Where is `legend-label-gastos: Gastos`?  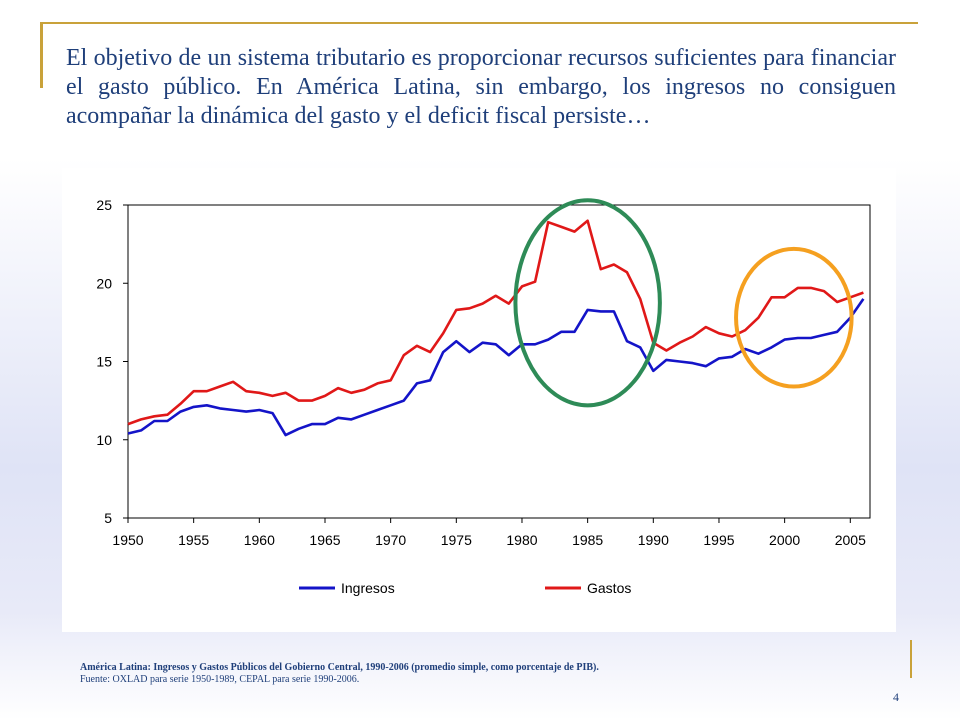
legend-label-gastos: Gastos is located at coordinates (609, 588).